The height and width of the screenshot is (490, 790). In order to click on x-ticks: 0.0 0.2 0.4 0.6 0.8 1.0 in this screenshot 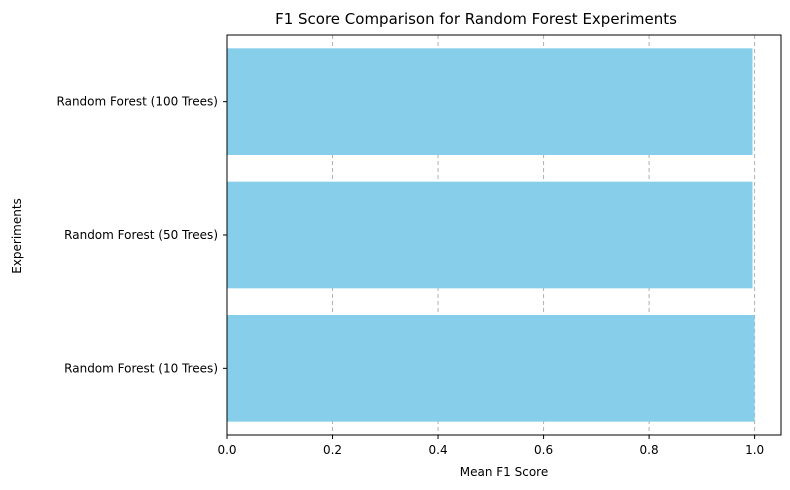, I will do `click(490, 446)`.